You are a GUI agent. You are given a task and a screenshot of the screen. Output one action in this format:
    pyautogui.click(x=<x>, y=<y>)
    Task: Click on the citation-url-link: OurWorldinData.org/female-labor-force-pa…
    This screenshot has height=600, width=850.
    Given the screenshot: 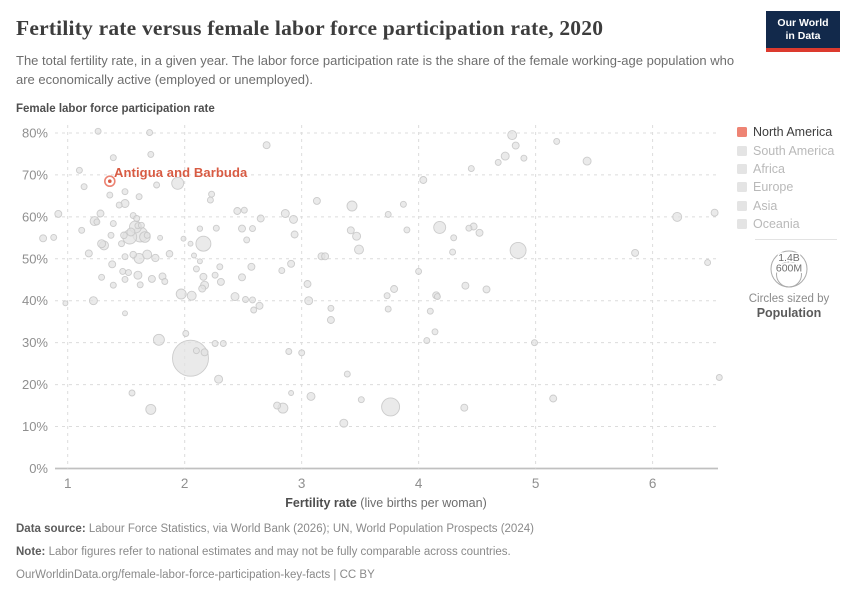 What is the action you would take?
    pyautogui.click(x=195, y=575)
    